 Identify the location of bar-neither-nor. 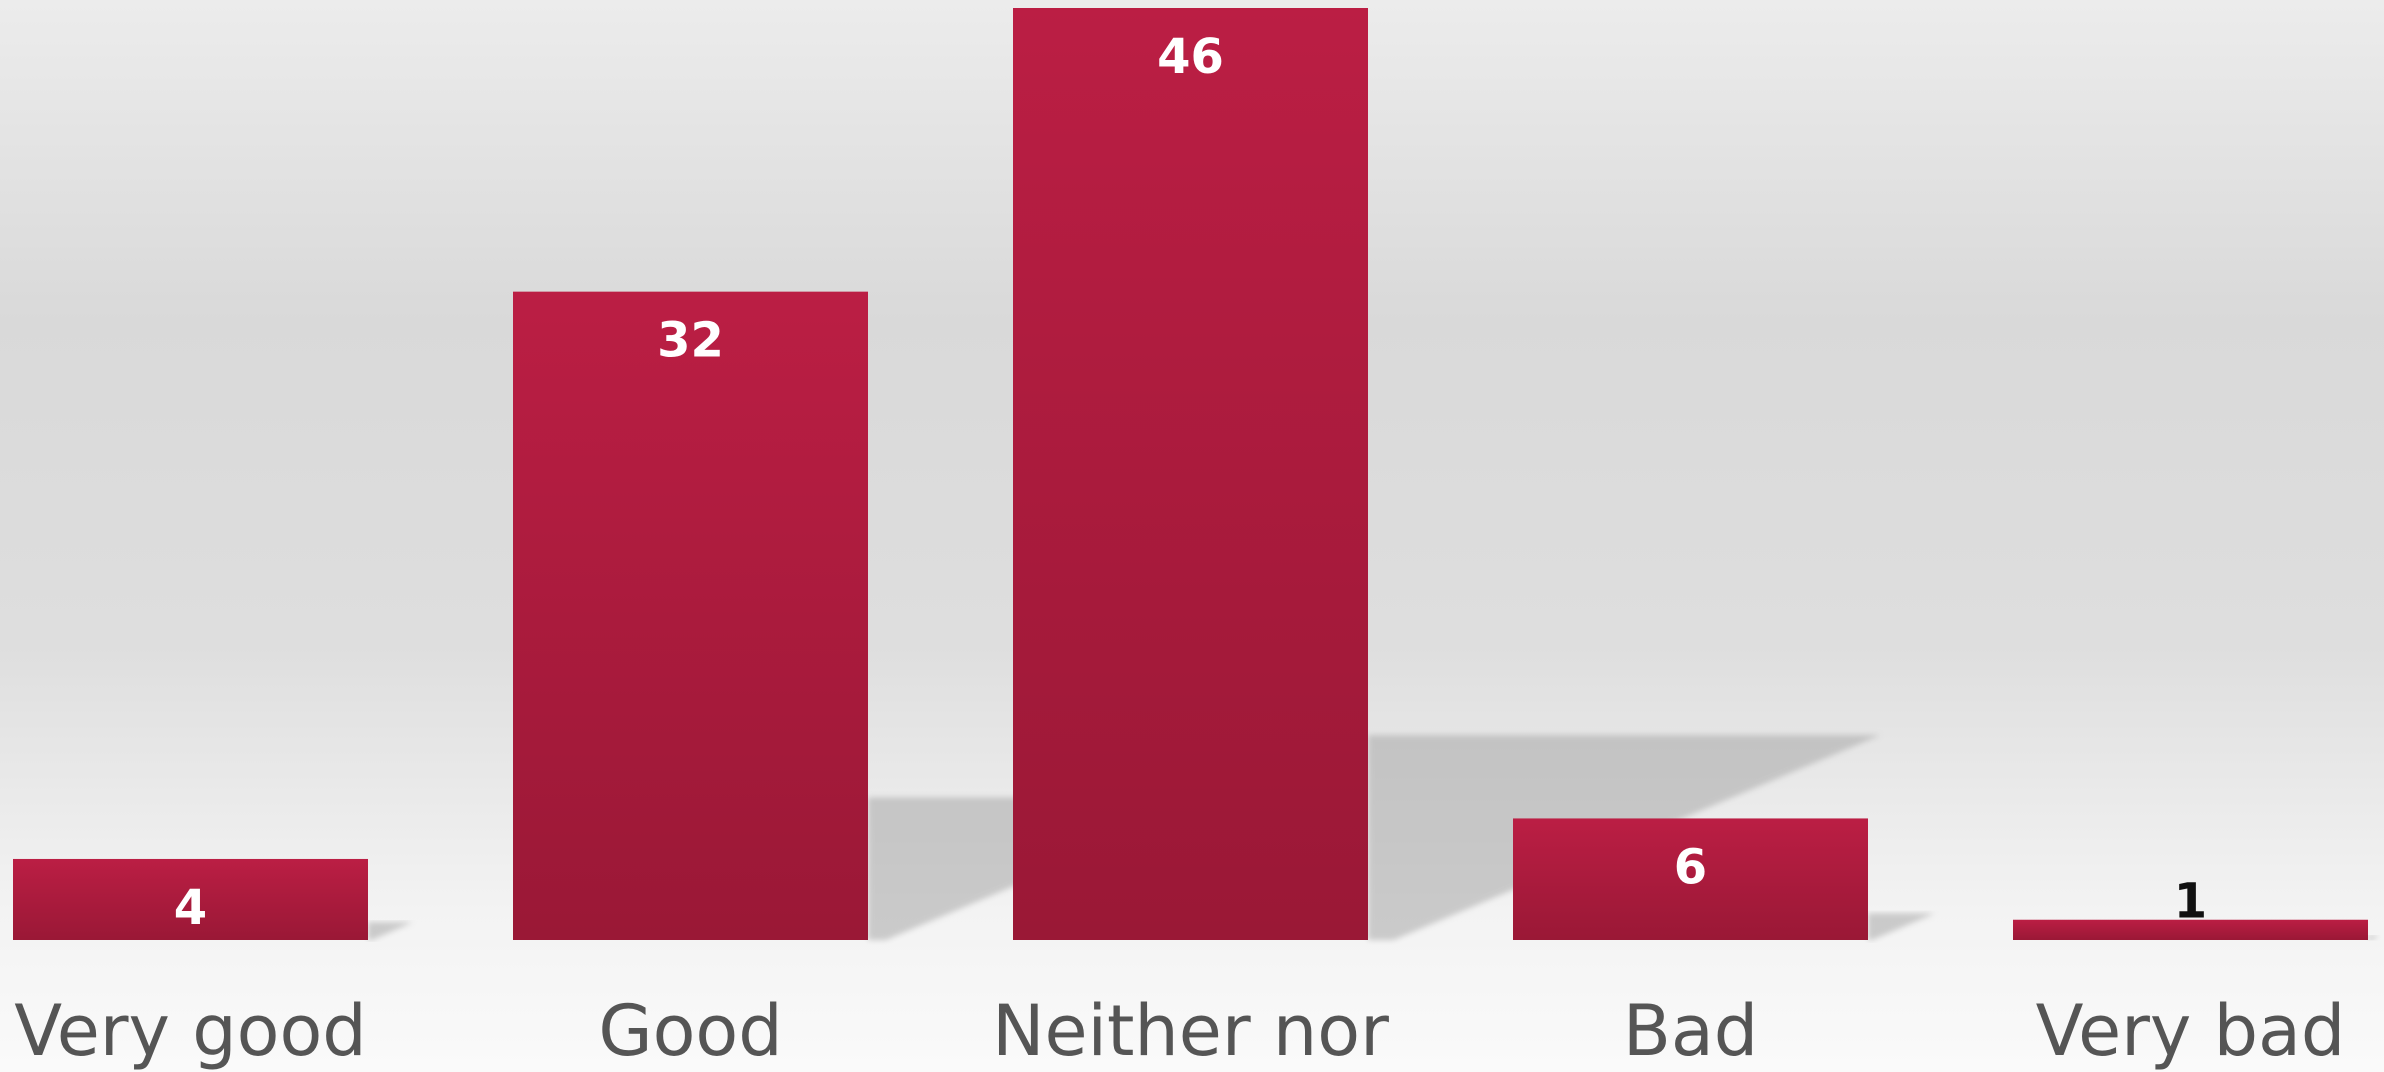
(1190, 474).